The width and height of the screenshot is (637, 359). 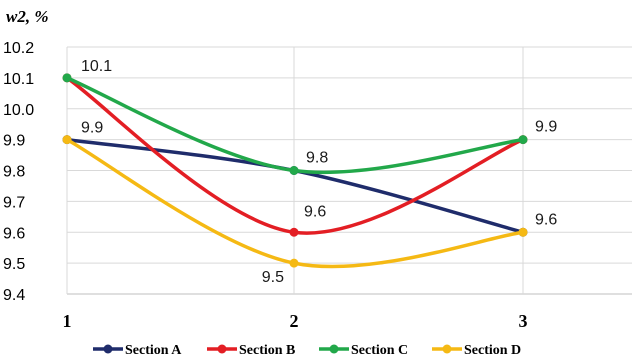 I want to click on legend-label: Section A, so click(x=153, y=350).